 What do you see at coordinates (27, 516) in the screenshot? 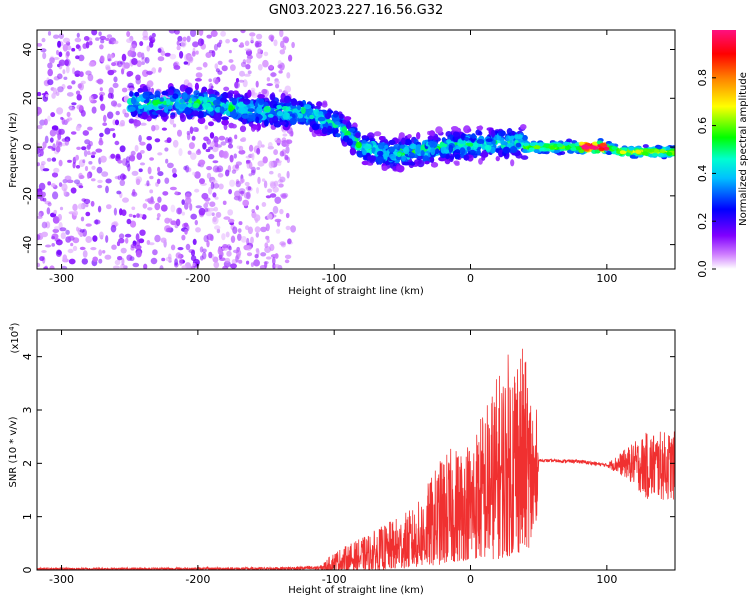
I see `y-tick-label: 1` at bounding box center [27, 516].